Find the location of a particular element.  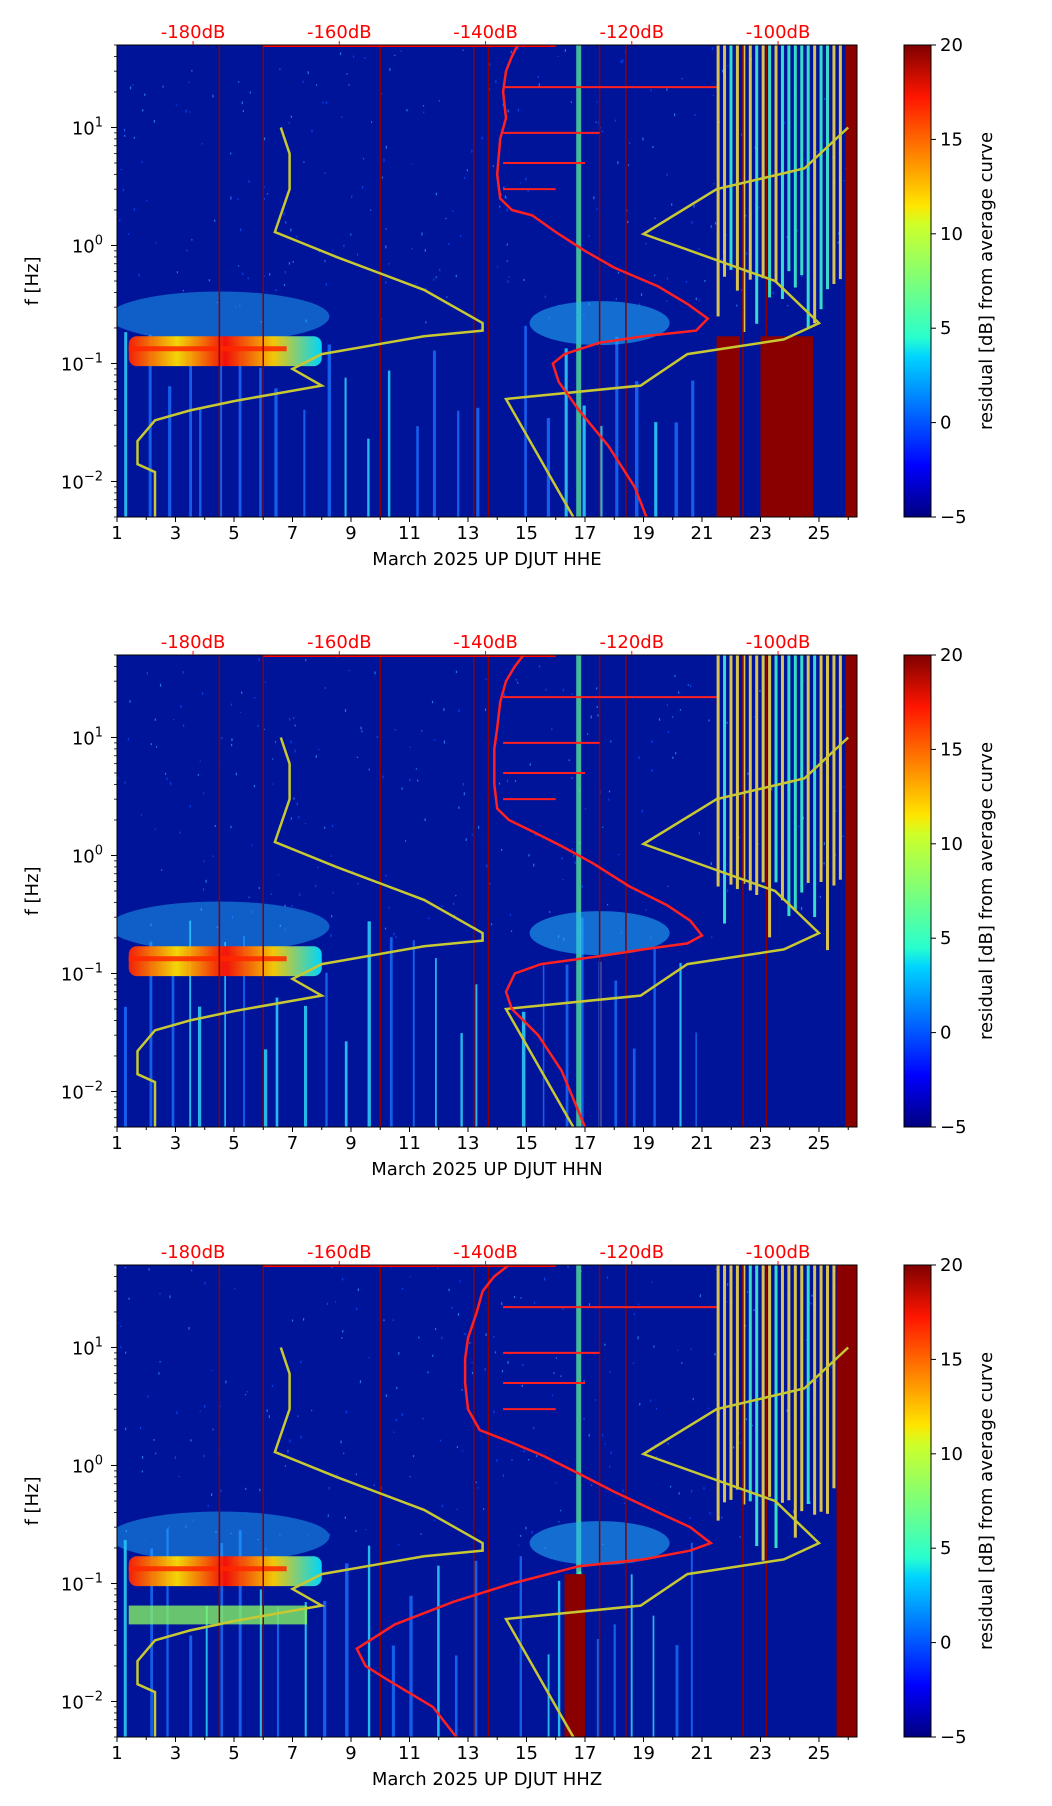

colorbar-tick-label: −5 is located at coordinates (953, 1127).